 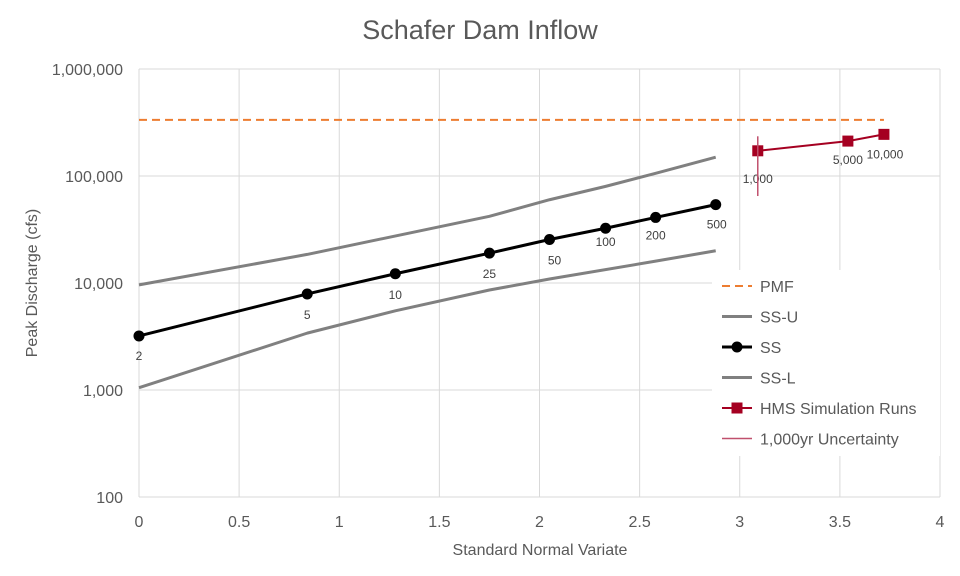 I want to click on legend-label: SS, so click(x=770, y=348).